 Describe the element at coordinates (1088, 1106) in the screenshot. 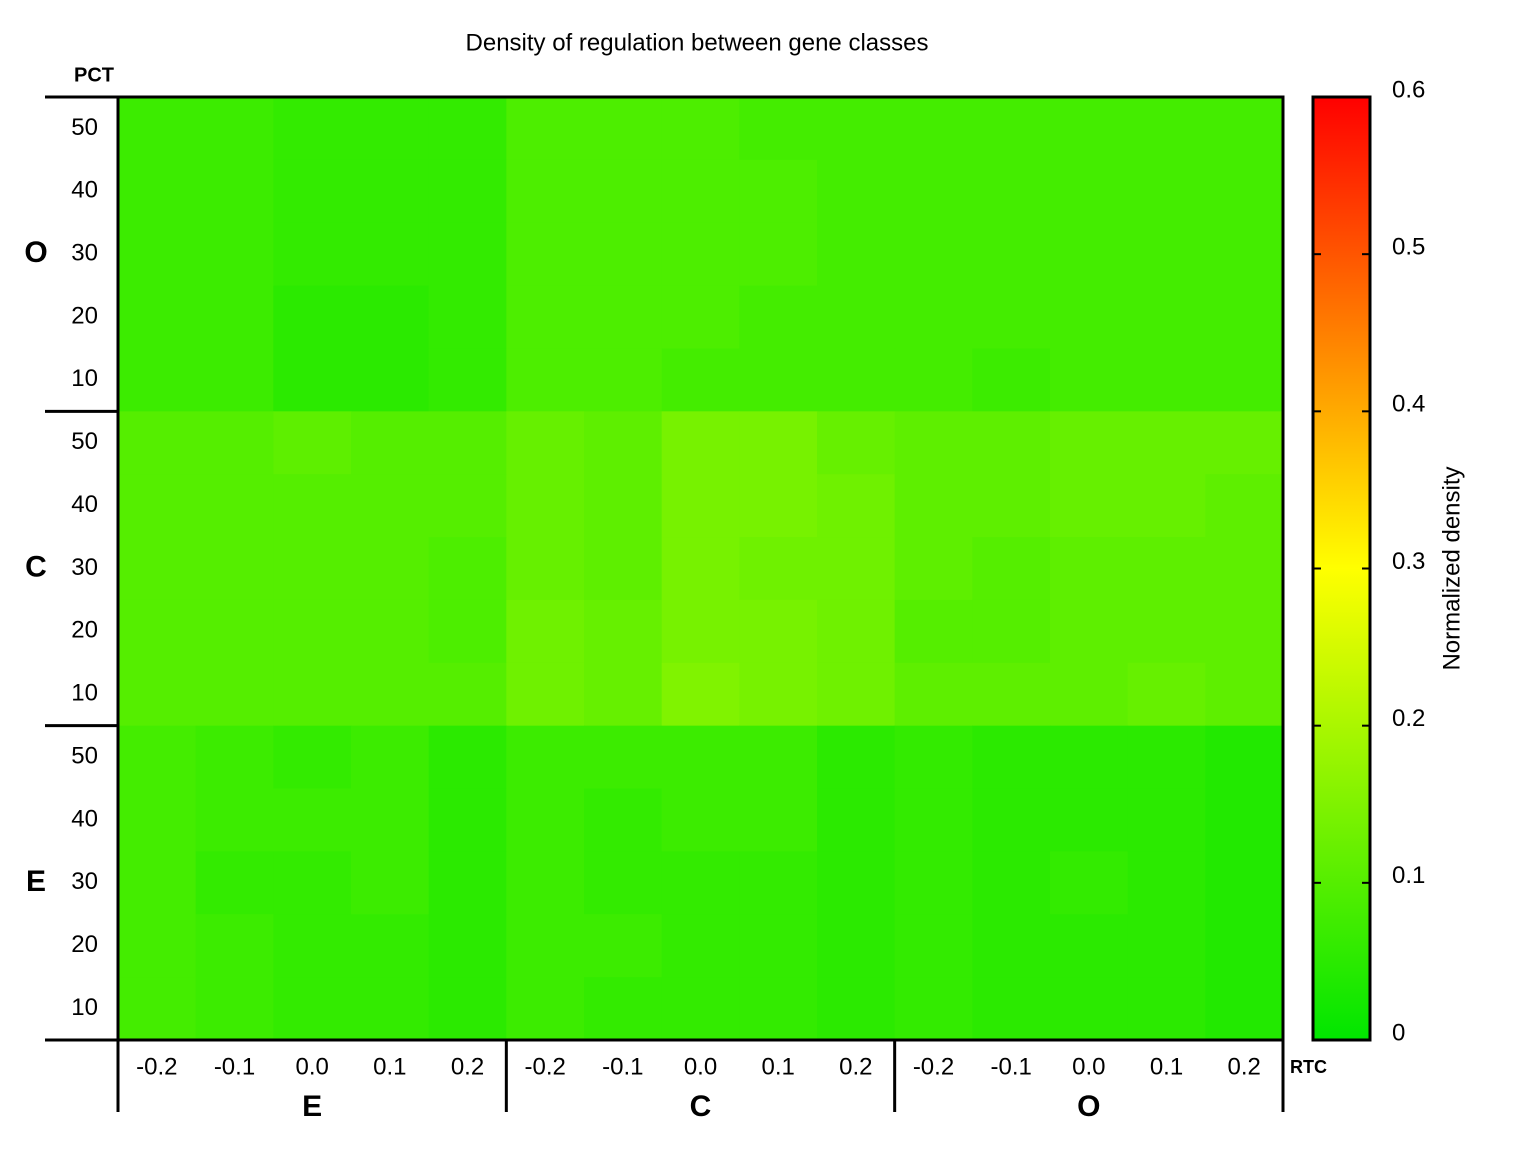

I see `x-group-label: O` at that location.